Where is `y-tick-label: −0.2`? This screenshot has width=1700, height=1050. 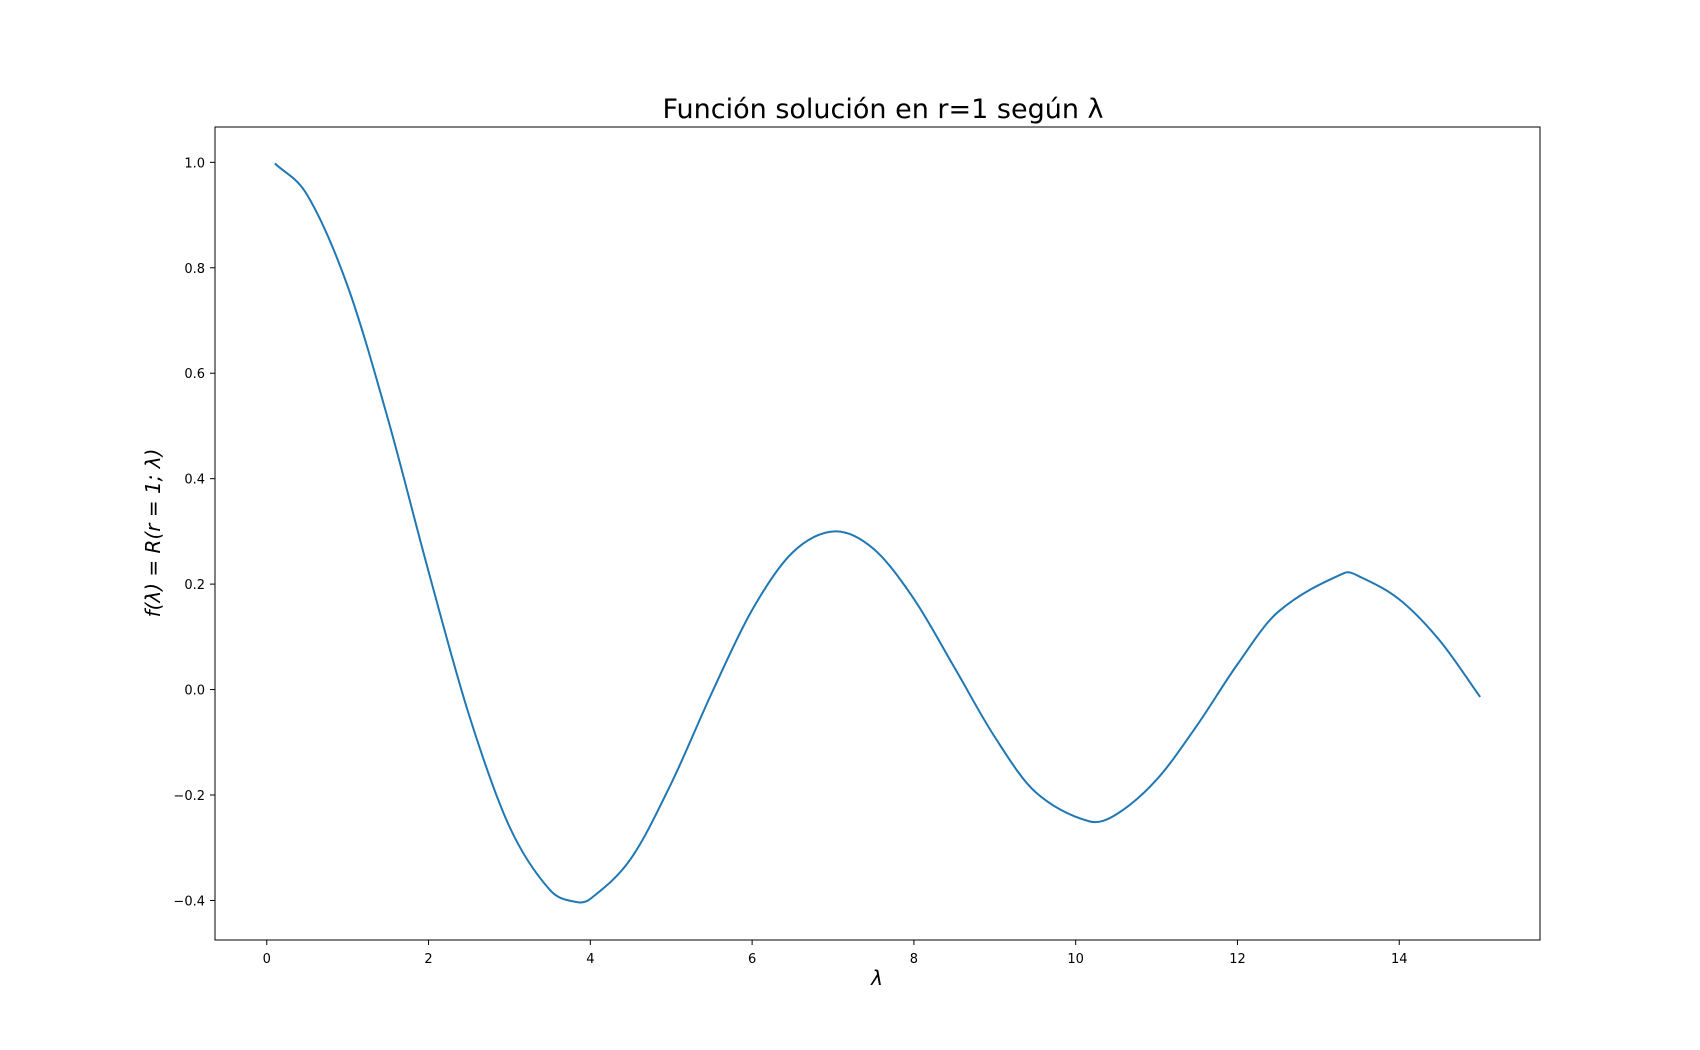
y-tick-label: −0.2 is located at coordinates (189, 796).